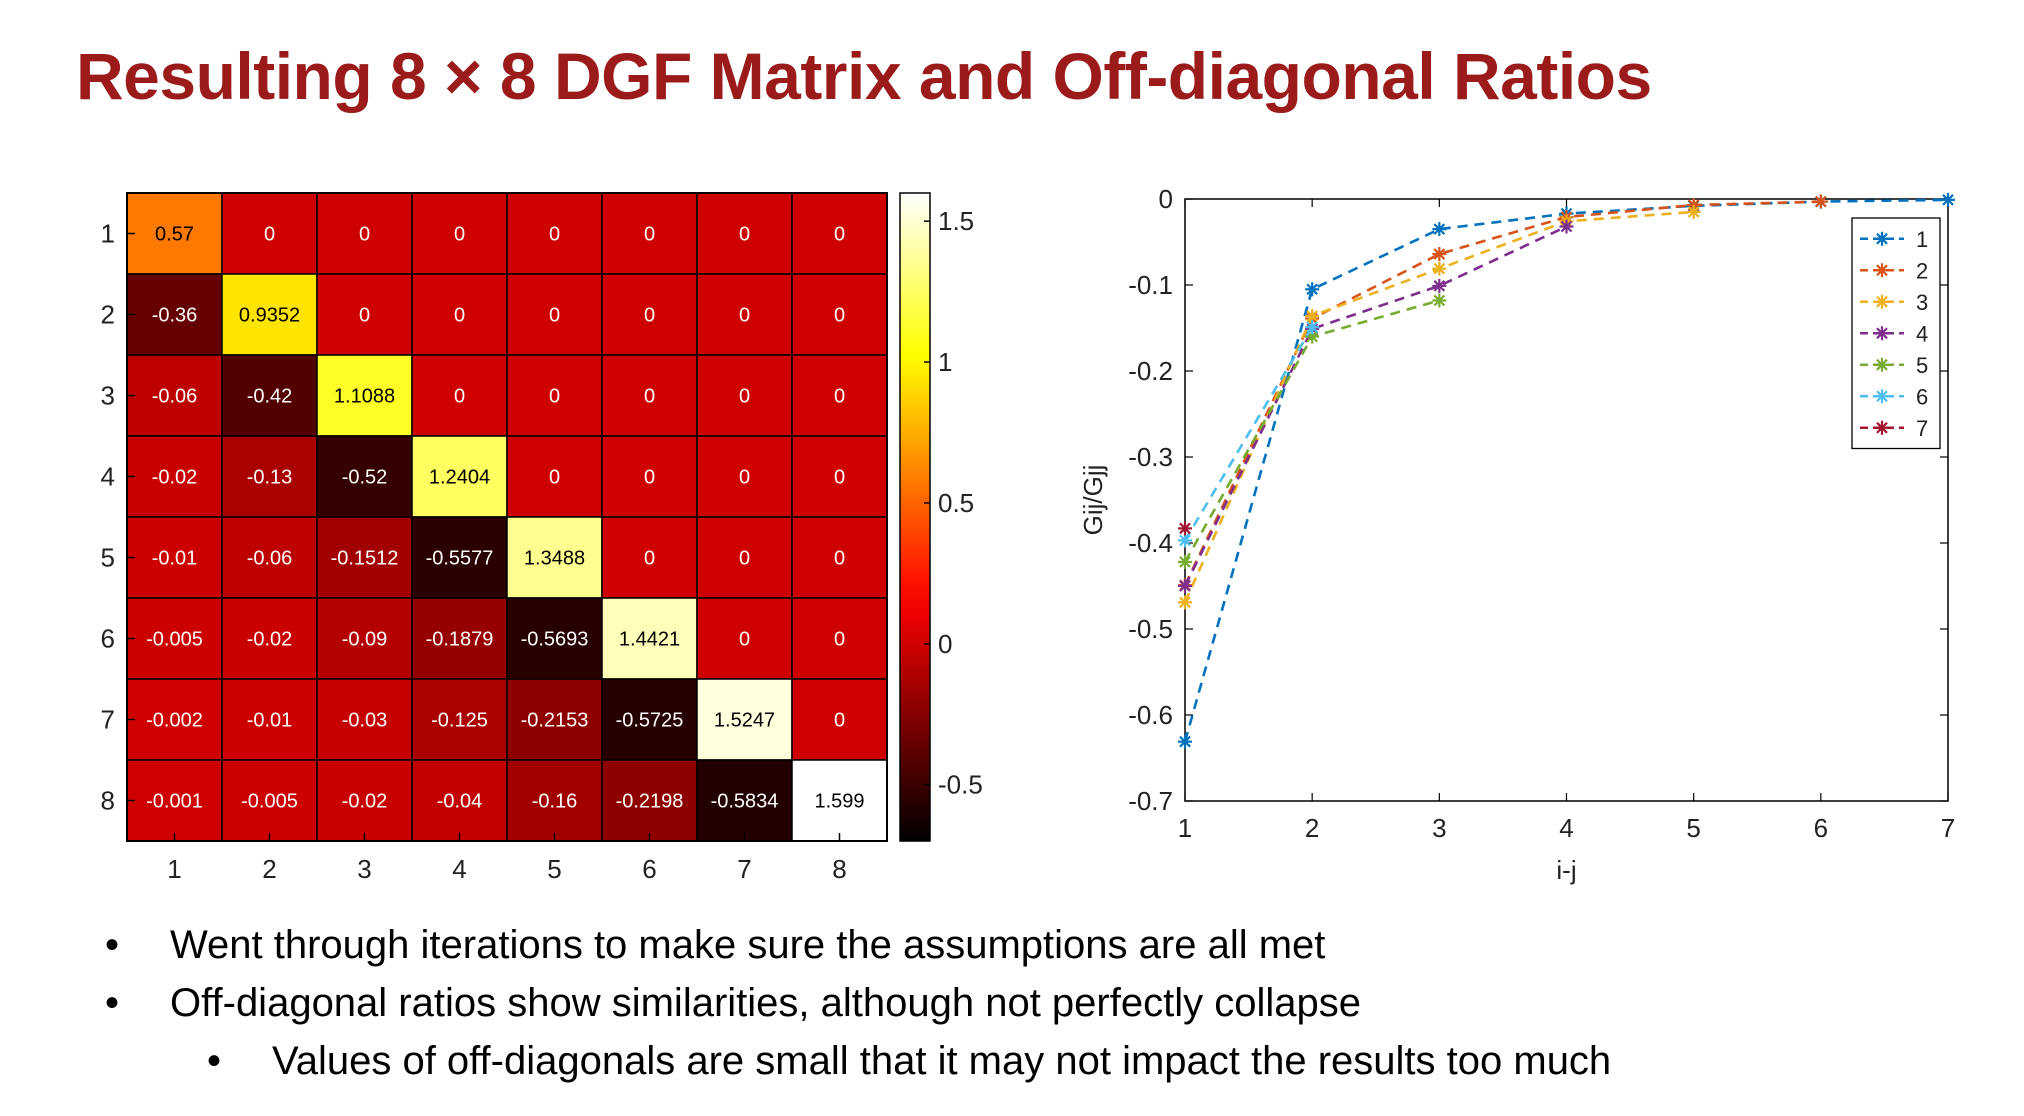  Describe the element at coordinates (365, 478) in the screenshot. I see `heatmap-cell-label: -0.52` at that location.